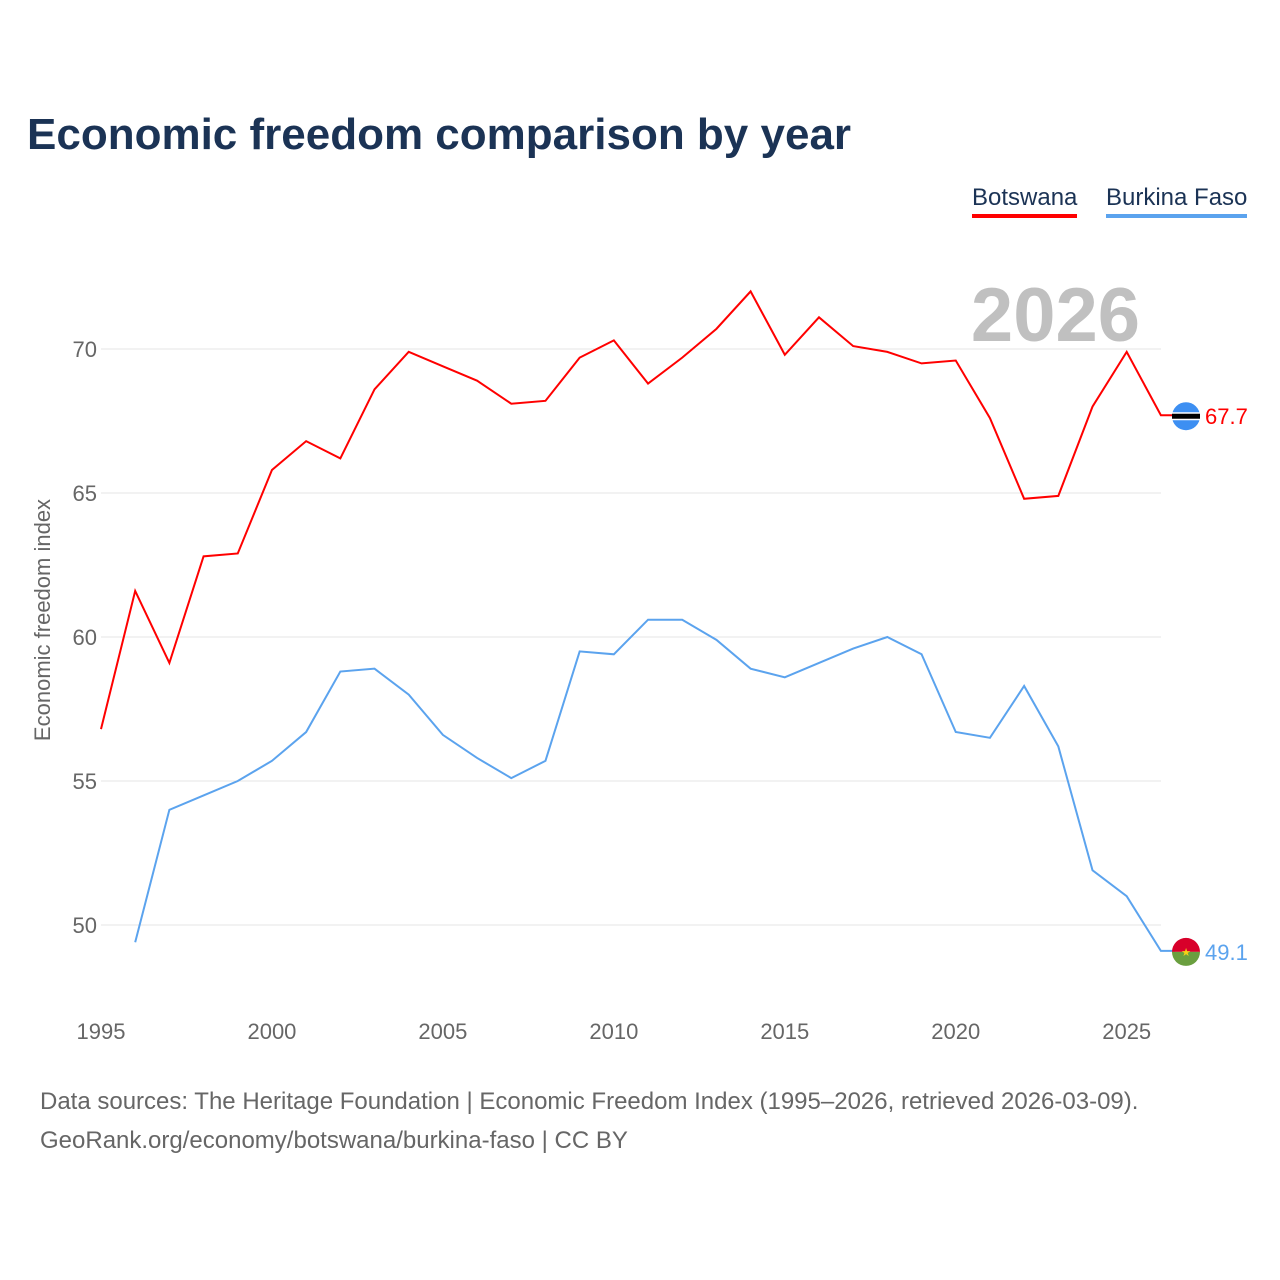  What do you see at coordinates (101, 1031) in the screenshot?
I see `x-tick-label: 1995` at bounding box center [101, 1031].